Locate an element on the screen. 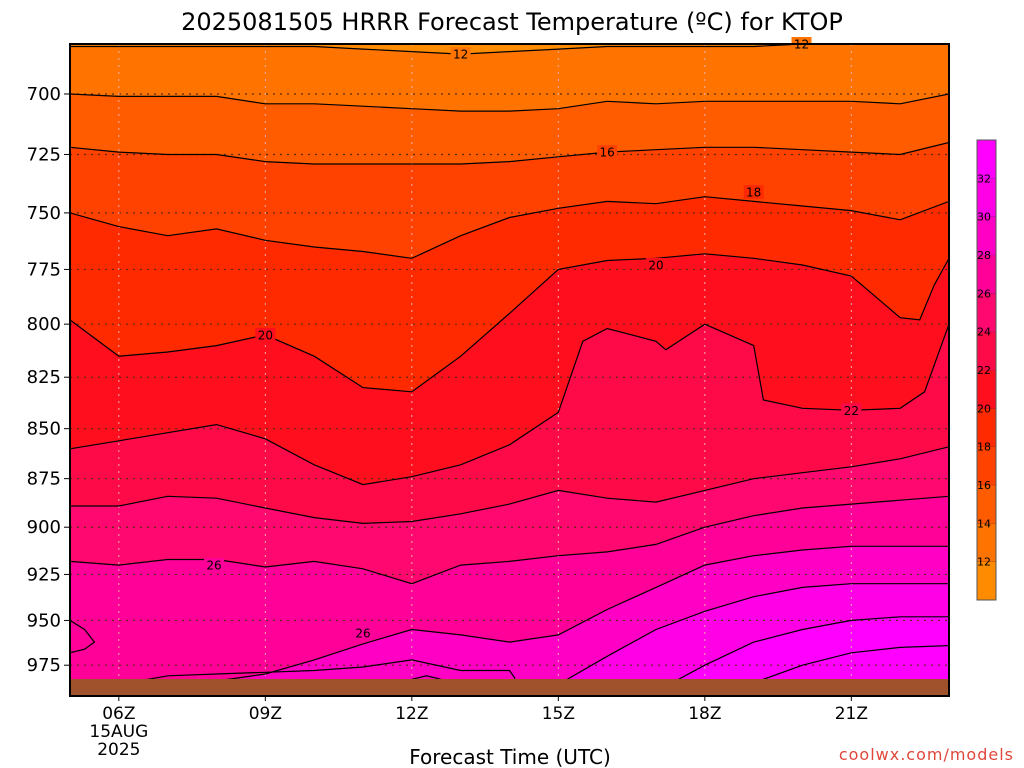  contour-label-26-8: 26 is located at coordinates (214, 565).